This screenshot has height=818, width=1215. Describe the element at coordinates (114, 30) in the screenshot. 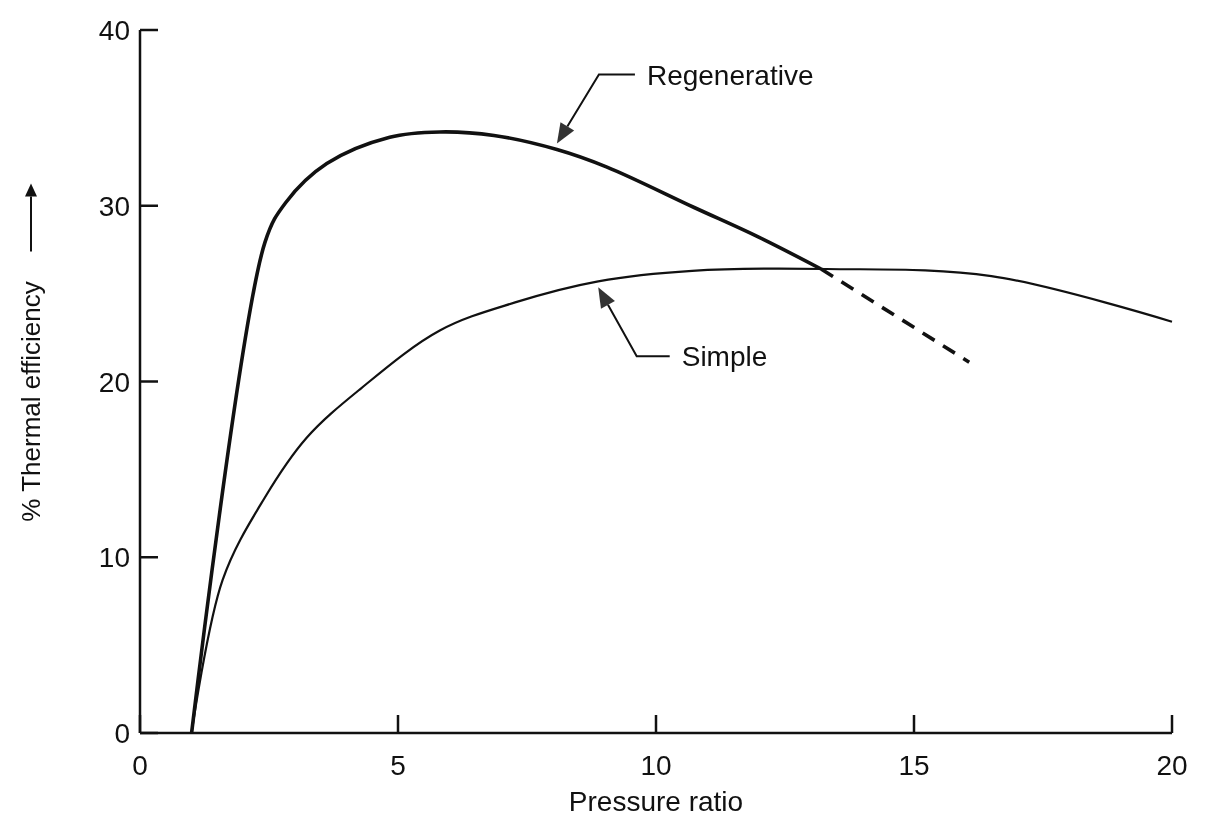

I see `y-tick-label: 40` at that location.